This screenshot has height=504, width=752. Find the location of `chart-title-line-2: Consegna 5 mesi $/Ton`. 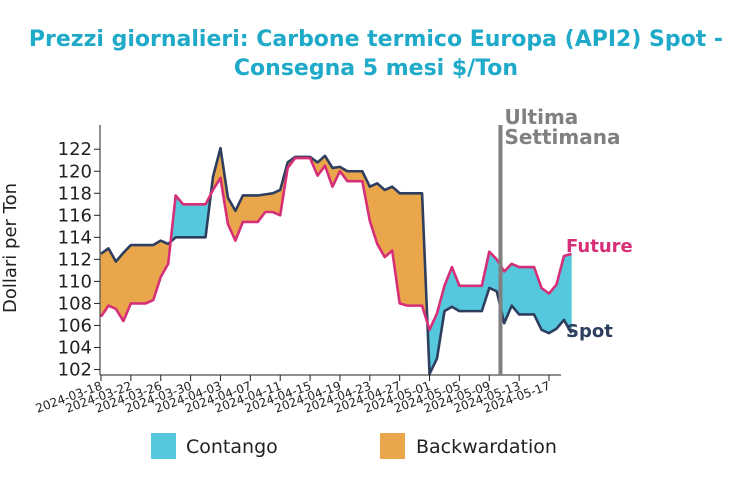

chart-title-line-2: Consegna 5 mesi $/Ton is located at coordinates (376, 68).